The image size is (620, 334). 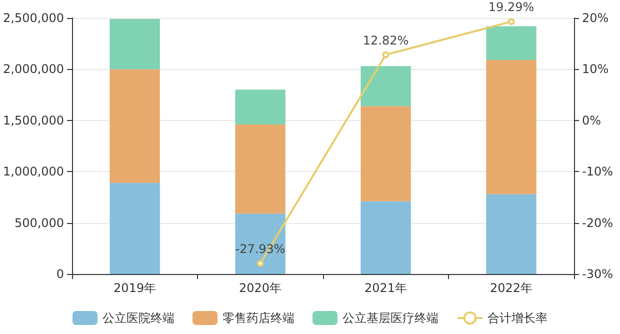 I want to click on data-label: 12.82%, so click(x=385, y=40).